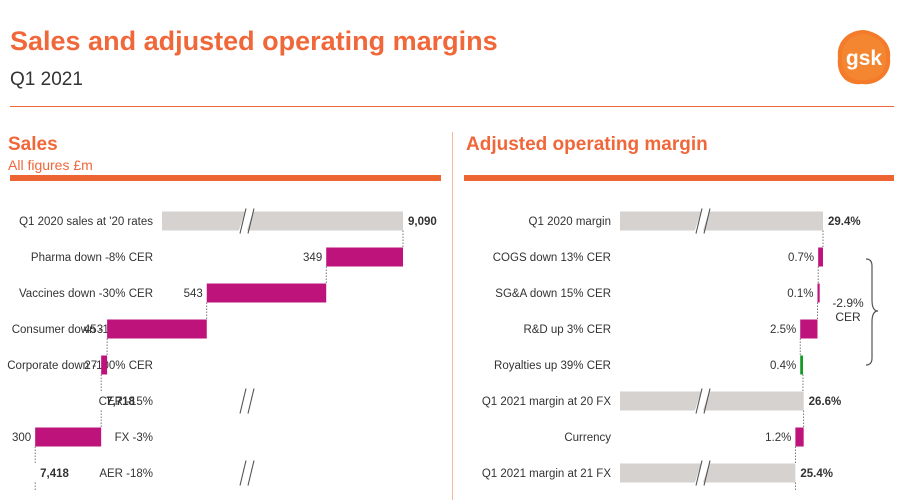 This screenshot has height=500, width=920. I want to click on margin-value-label: 29.4%, so click(844, 222).